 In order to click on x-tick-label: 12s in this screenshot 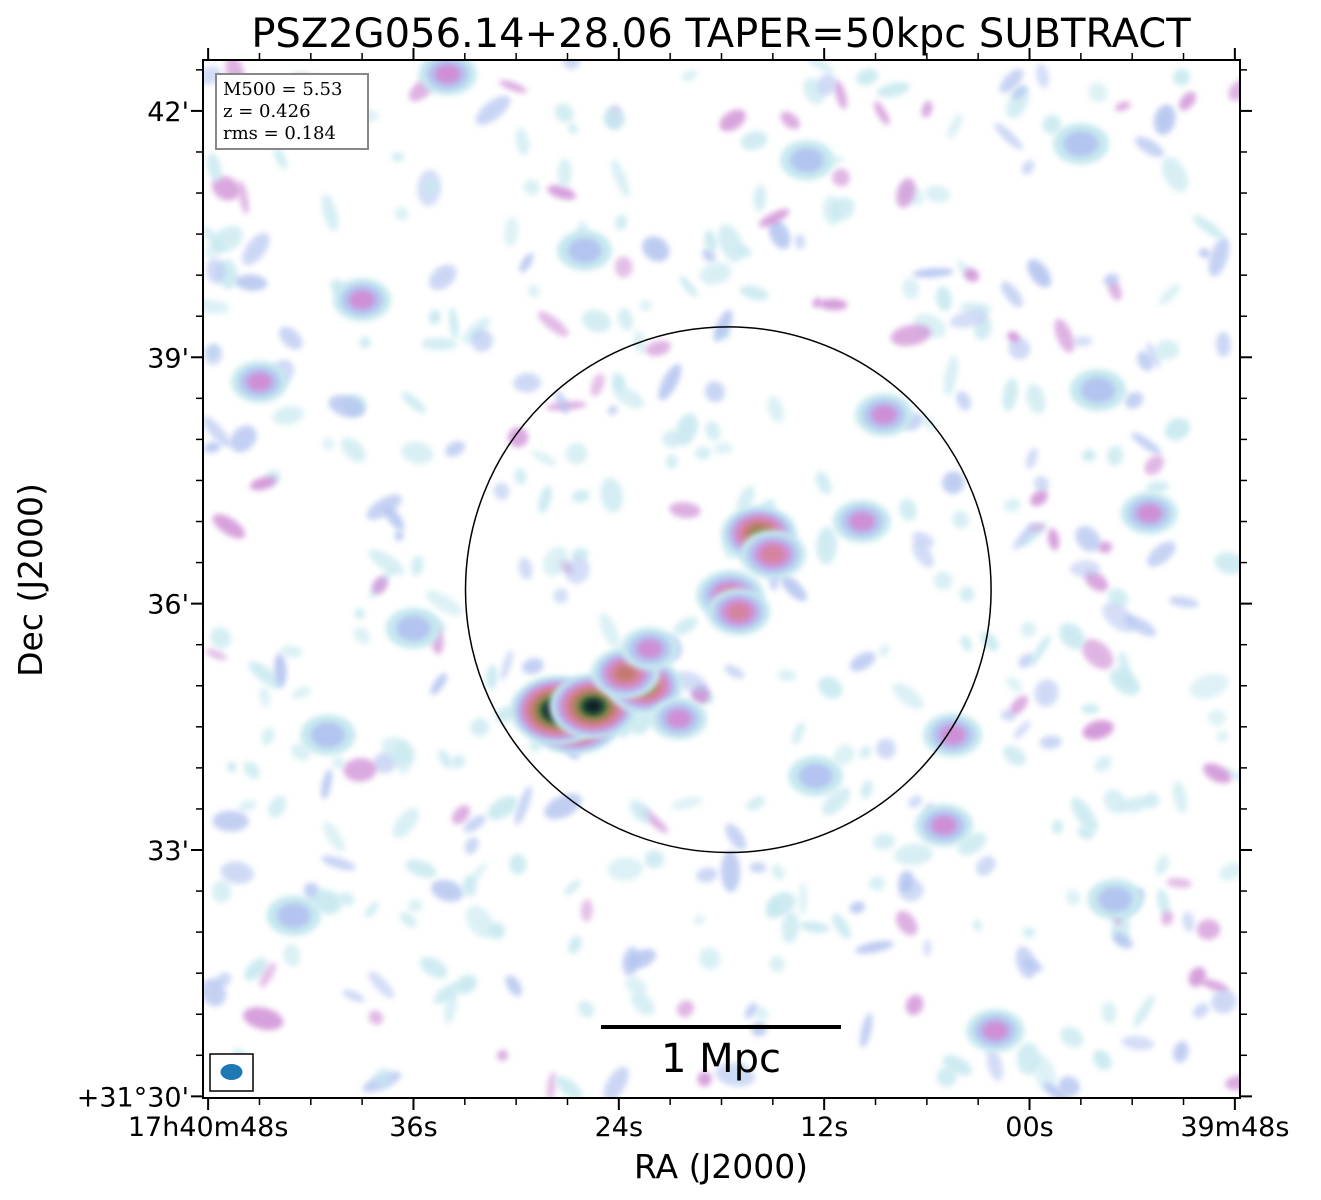, I will do `click(824, 1127)`.